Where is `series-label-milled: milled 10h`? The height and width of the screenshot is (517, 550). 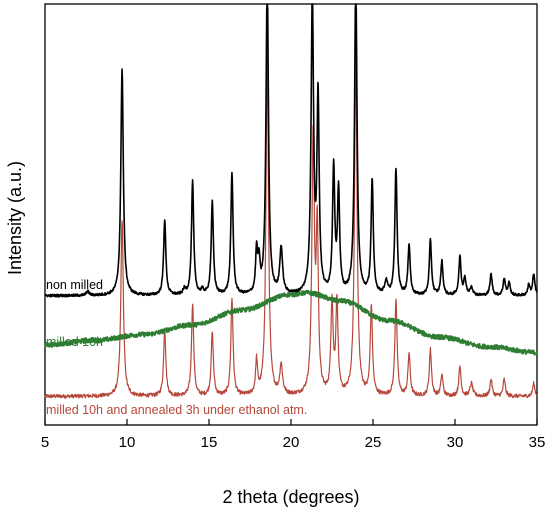 series-label-milled: milled 10h is located at coordinates (74, 342).